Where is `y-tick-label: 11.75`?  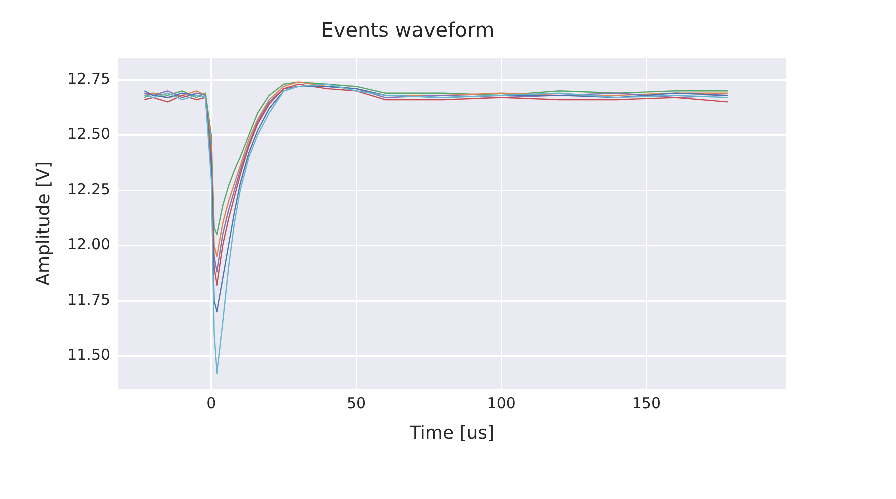
y-tick-label: 11.75 is located at coordinates (89, 299).